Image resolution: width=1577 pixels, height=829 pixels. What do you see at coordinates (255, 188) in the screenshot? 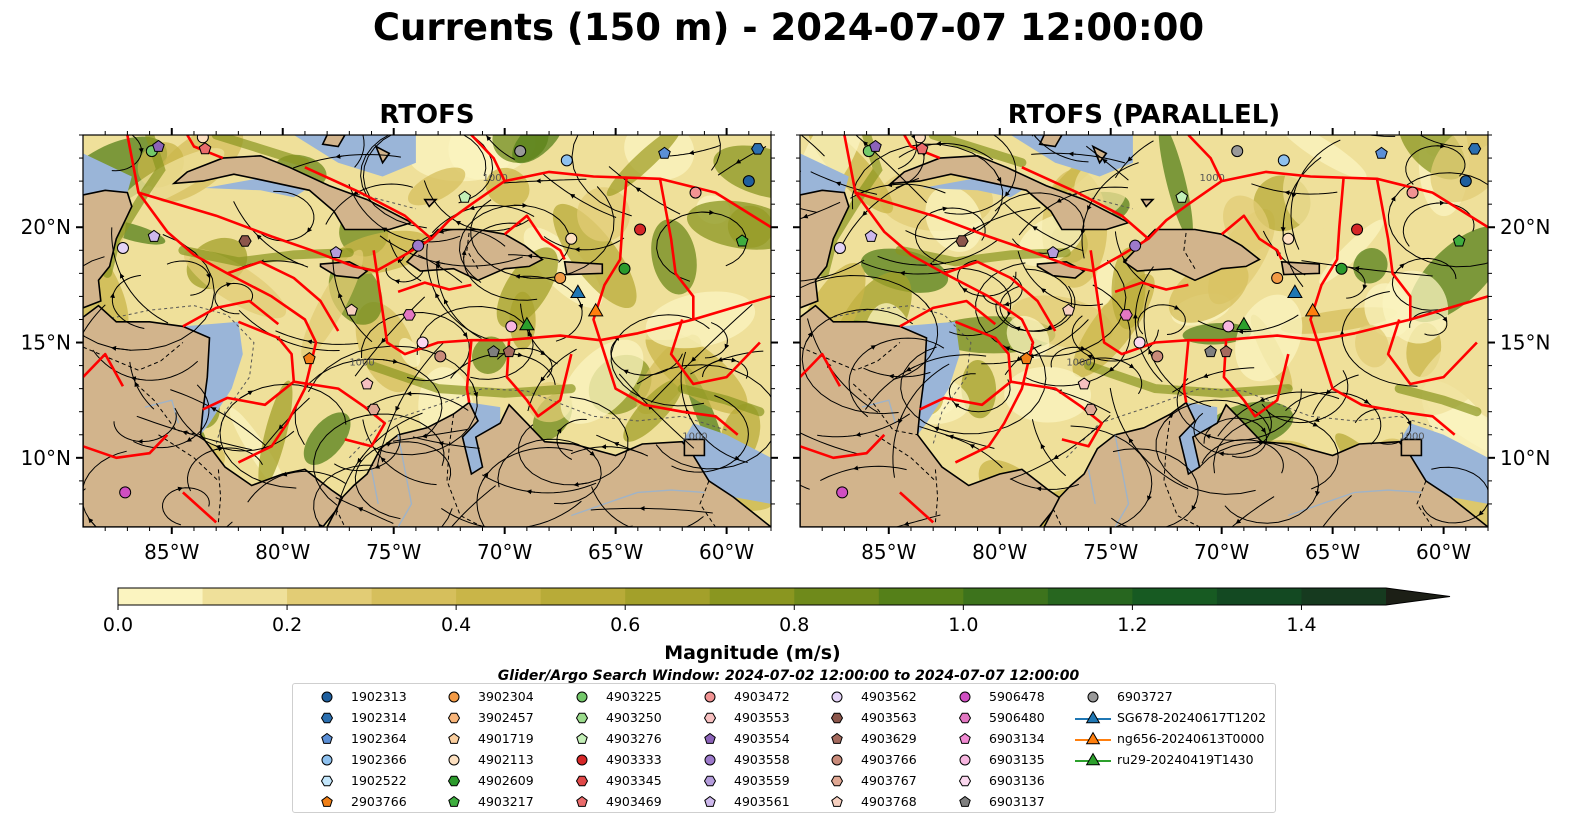
I see `shelf-area` at bounding box center [255, 188].